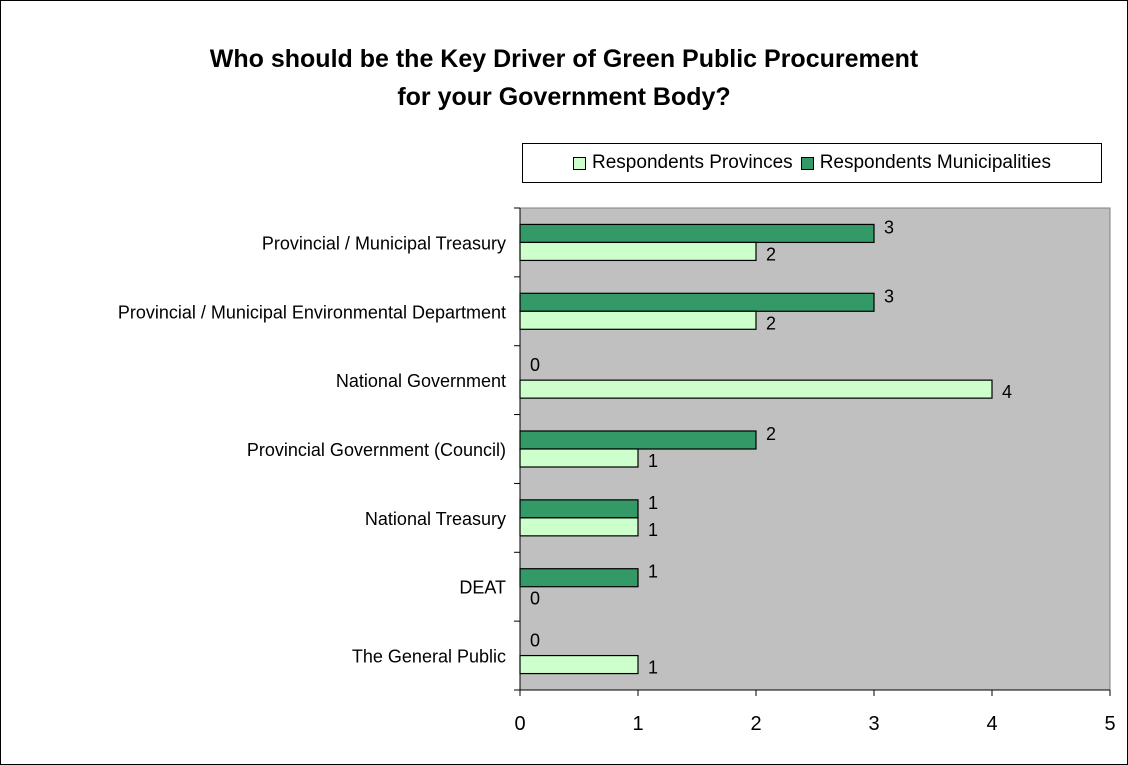 This screenshot has height=765, width=1128. I want to click on y-category-label-5: DEAT, so click(482, 588).